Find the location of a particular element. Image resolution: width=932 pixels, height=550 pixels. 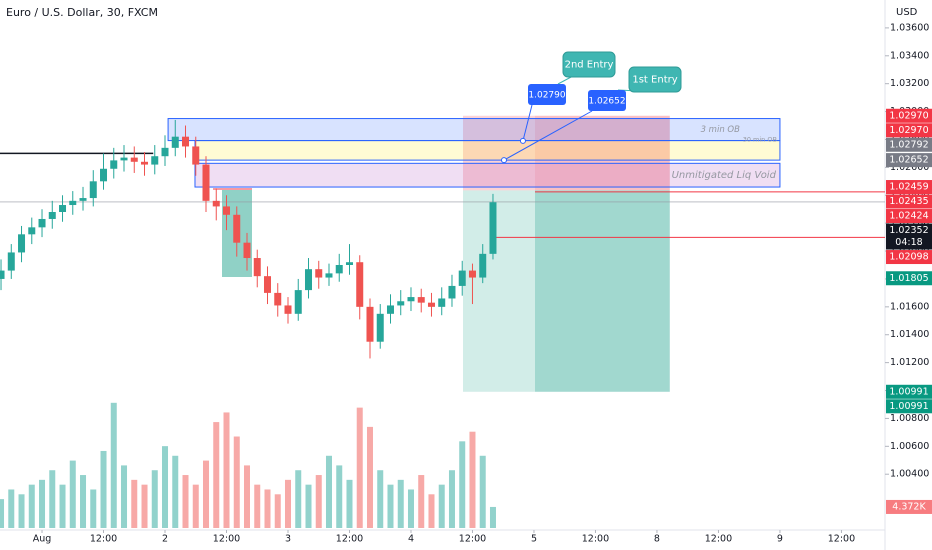

y-tick-label: 1.00600 is located at coordinates (909, 446).